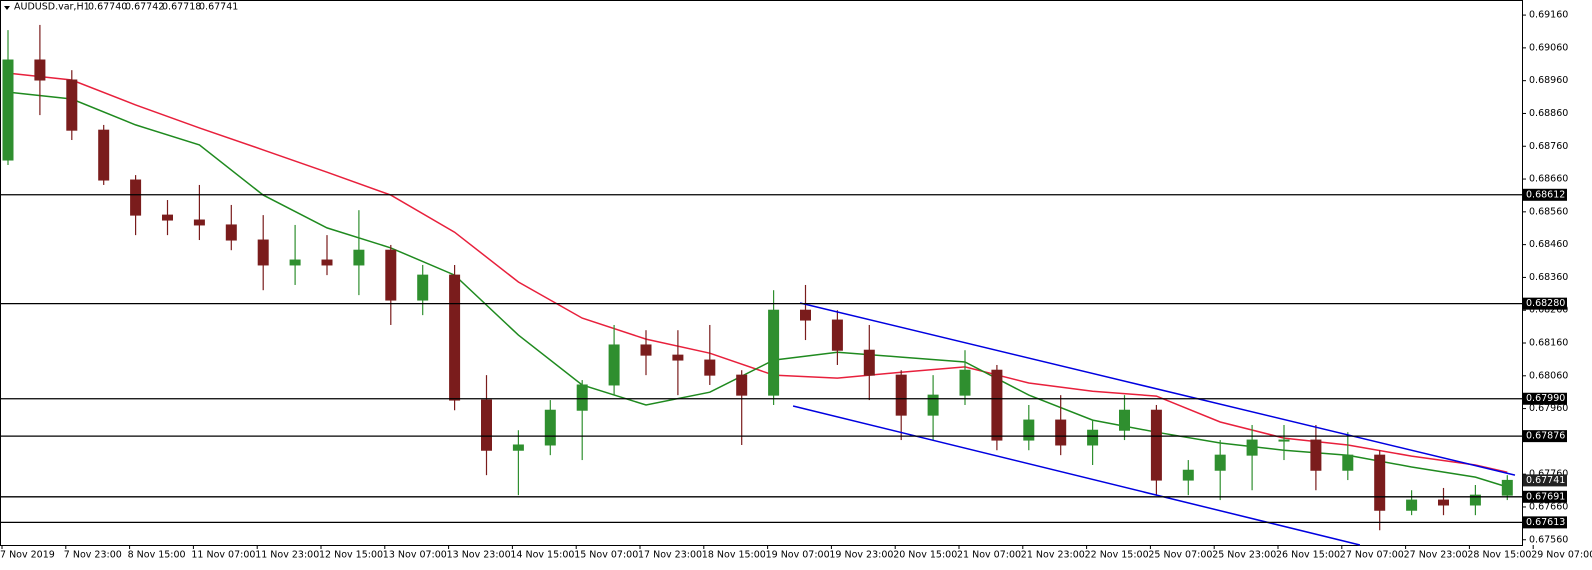 The image size is (1592, 570). Describe the element at coordinates (1548, 146) in the screenshot. I see `y-tick-label: 0.68760` at that location.